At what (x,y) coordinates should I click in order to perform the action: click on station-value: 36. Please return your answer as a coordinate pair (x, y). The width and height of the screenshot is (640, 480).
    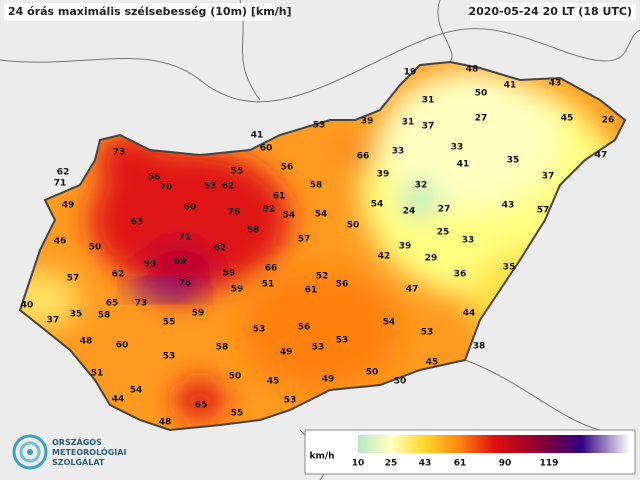
    Looking at the image, I should click on (460, 275).